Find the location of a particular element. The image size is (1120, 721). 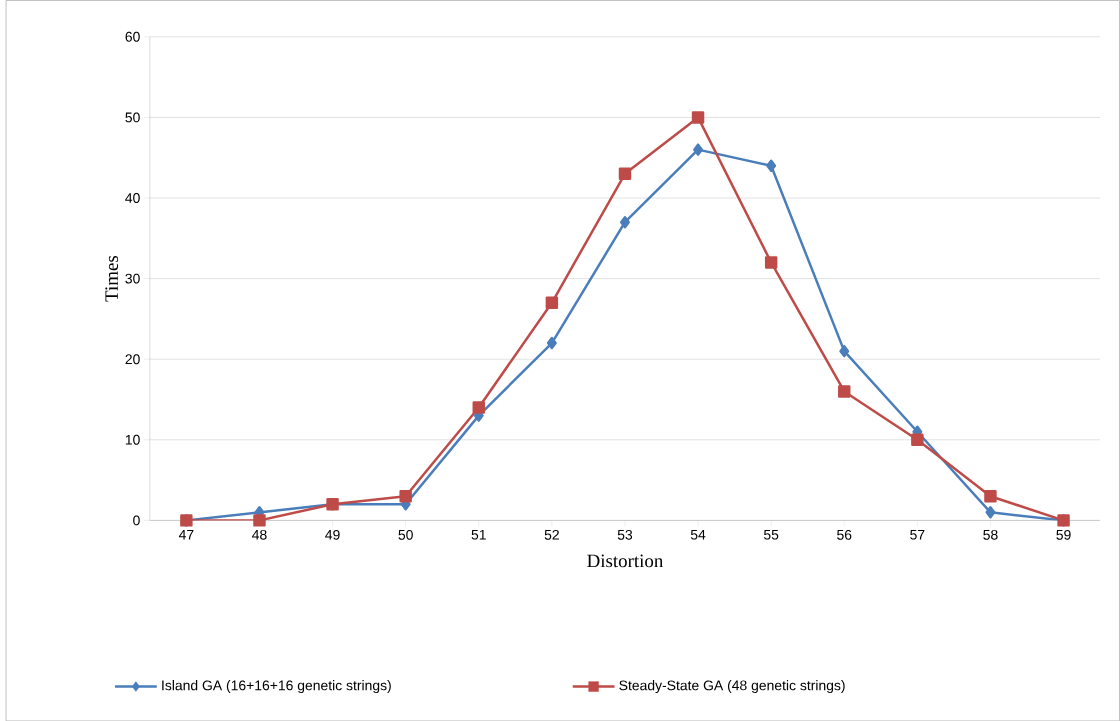

x-tick-label: 57 is located at coordinates (917, 534).